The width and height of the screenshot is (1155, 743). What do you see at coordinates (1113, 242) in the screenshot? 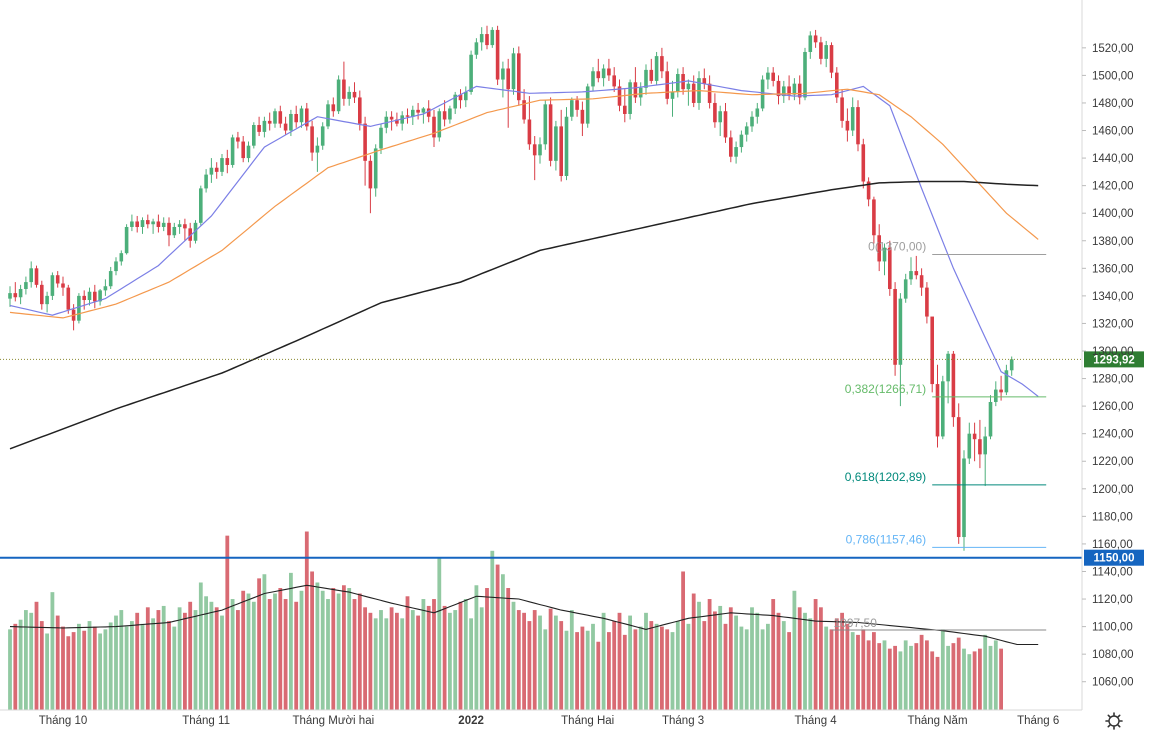
I see `price-tick-label: 1380,00` at bounding box center [1113, 242].